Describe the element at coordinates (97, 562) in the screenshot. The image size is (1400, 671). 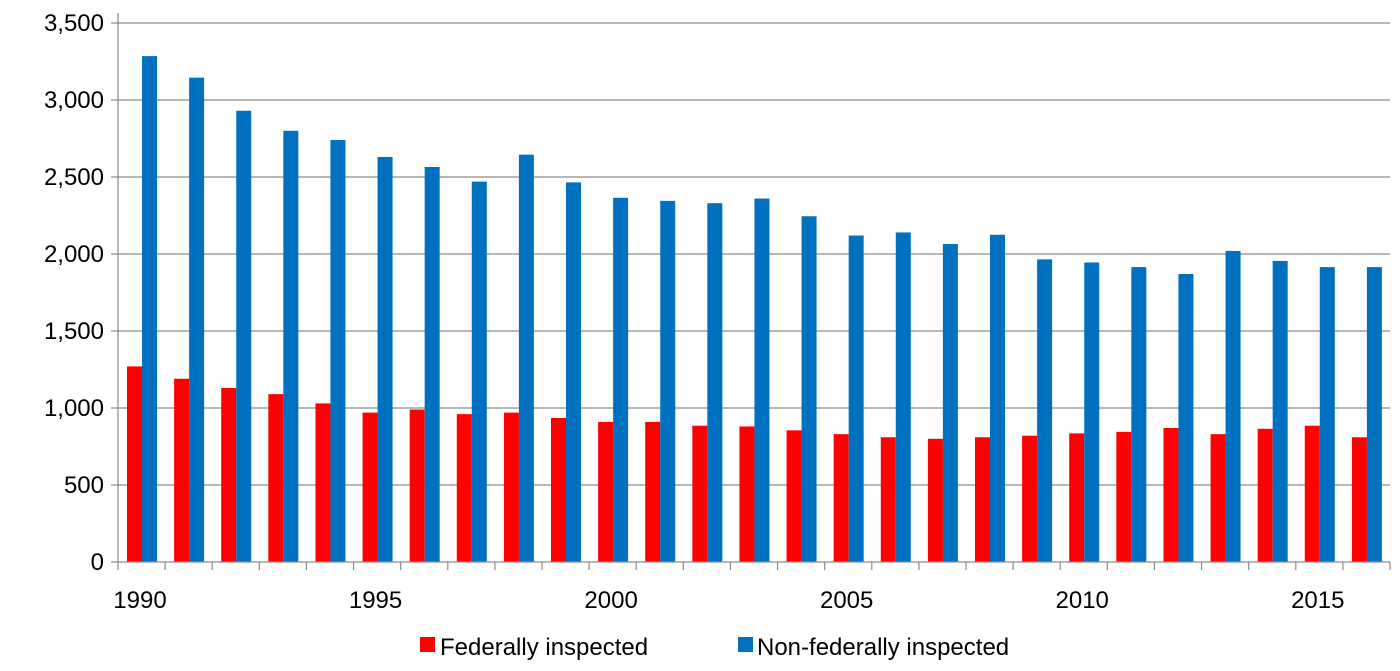
I see `y-tick-label: 0` at that location.